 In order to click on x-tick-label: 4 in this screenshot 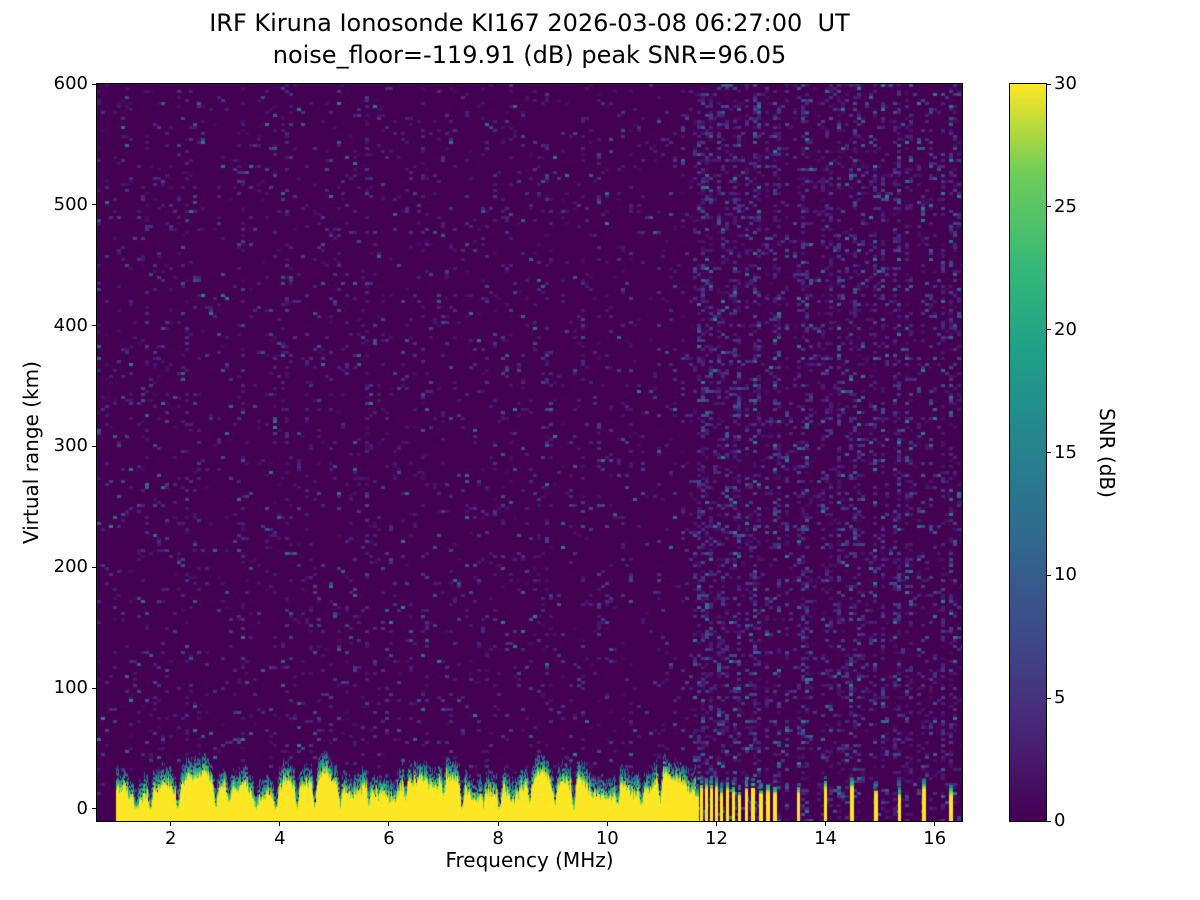, I will do `click(280, 838)`.